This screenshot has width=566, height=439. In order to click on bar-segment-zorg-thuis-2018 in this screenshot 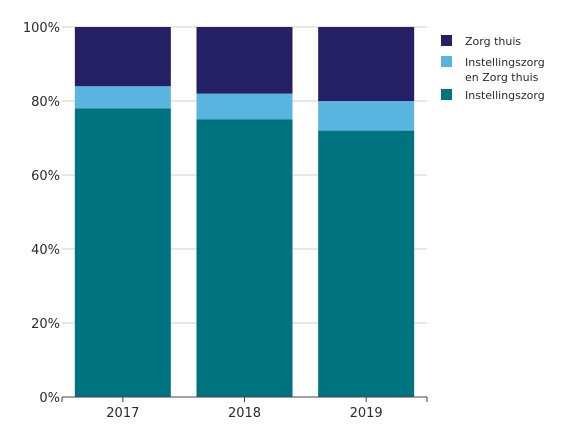, I will do `click(244, 60)`.